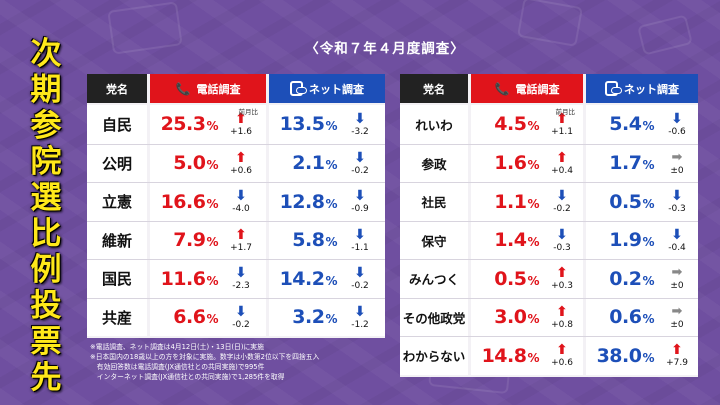  What do you see at coordinates (562, 131) in the screenshot?
I see `phone-delta-value: +1.1` at bounding box center [562, 131].